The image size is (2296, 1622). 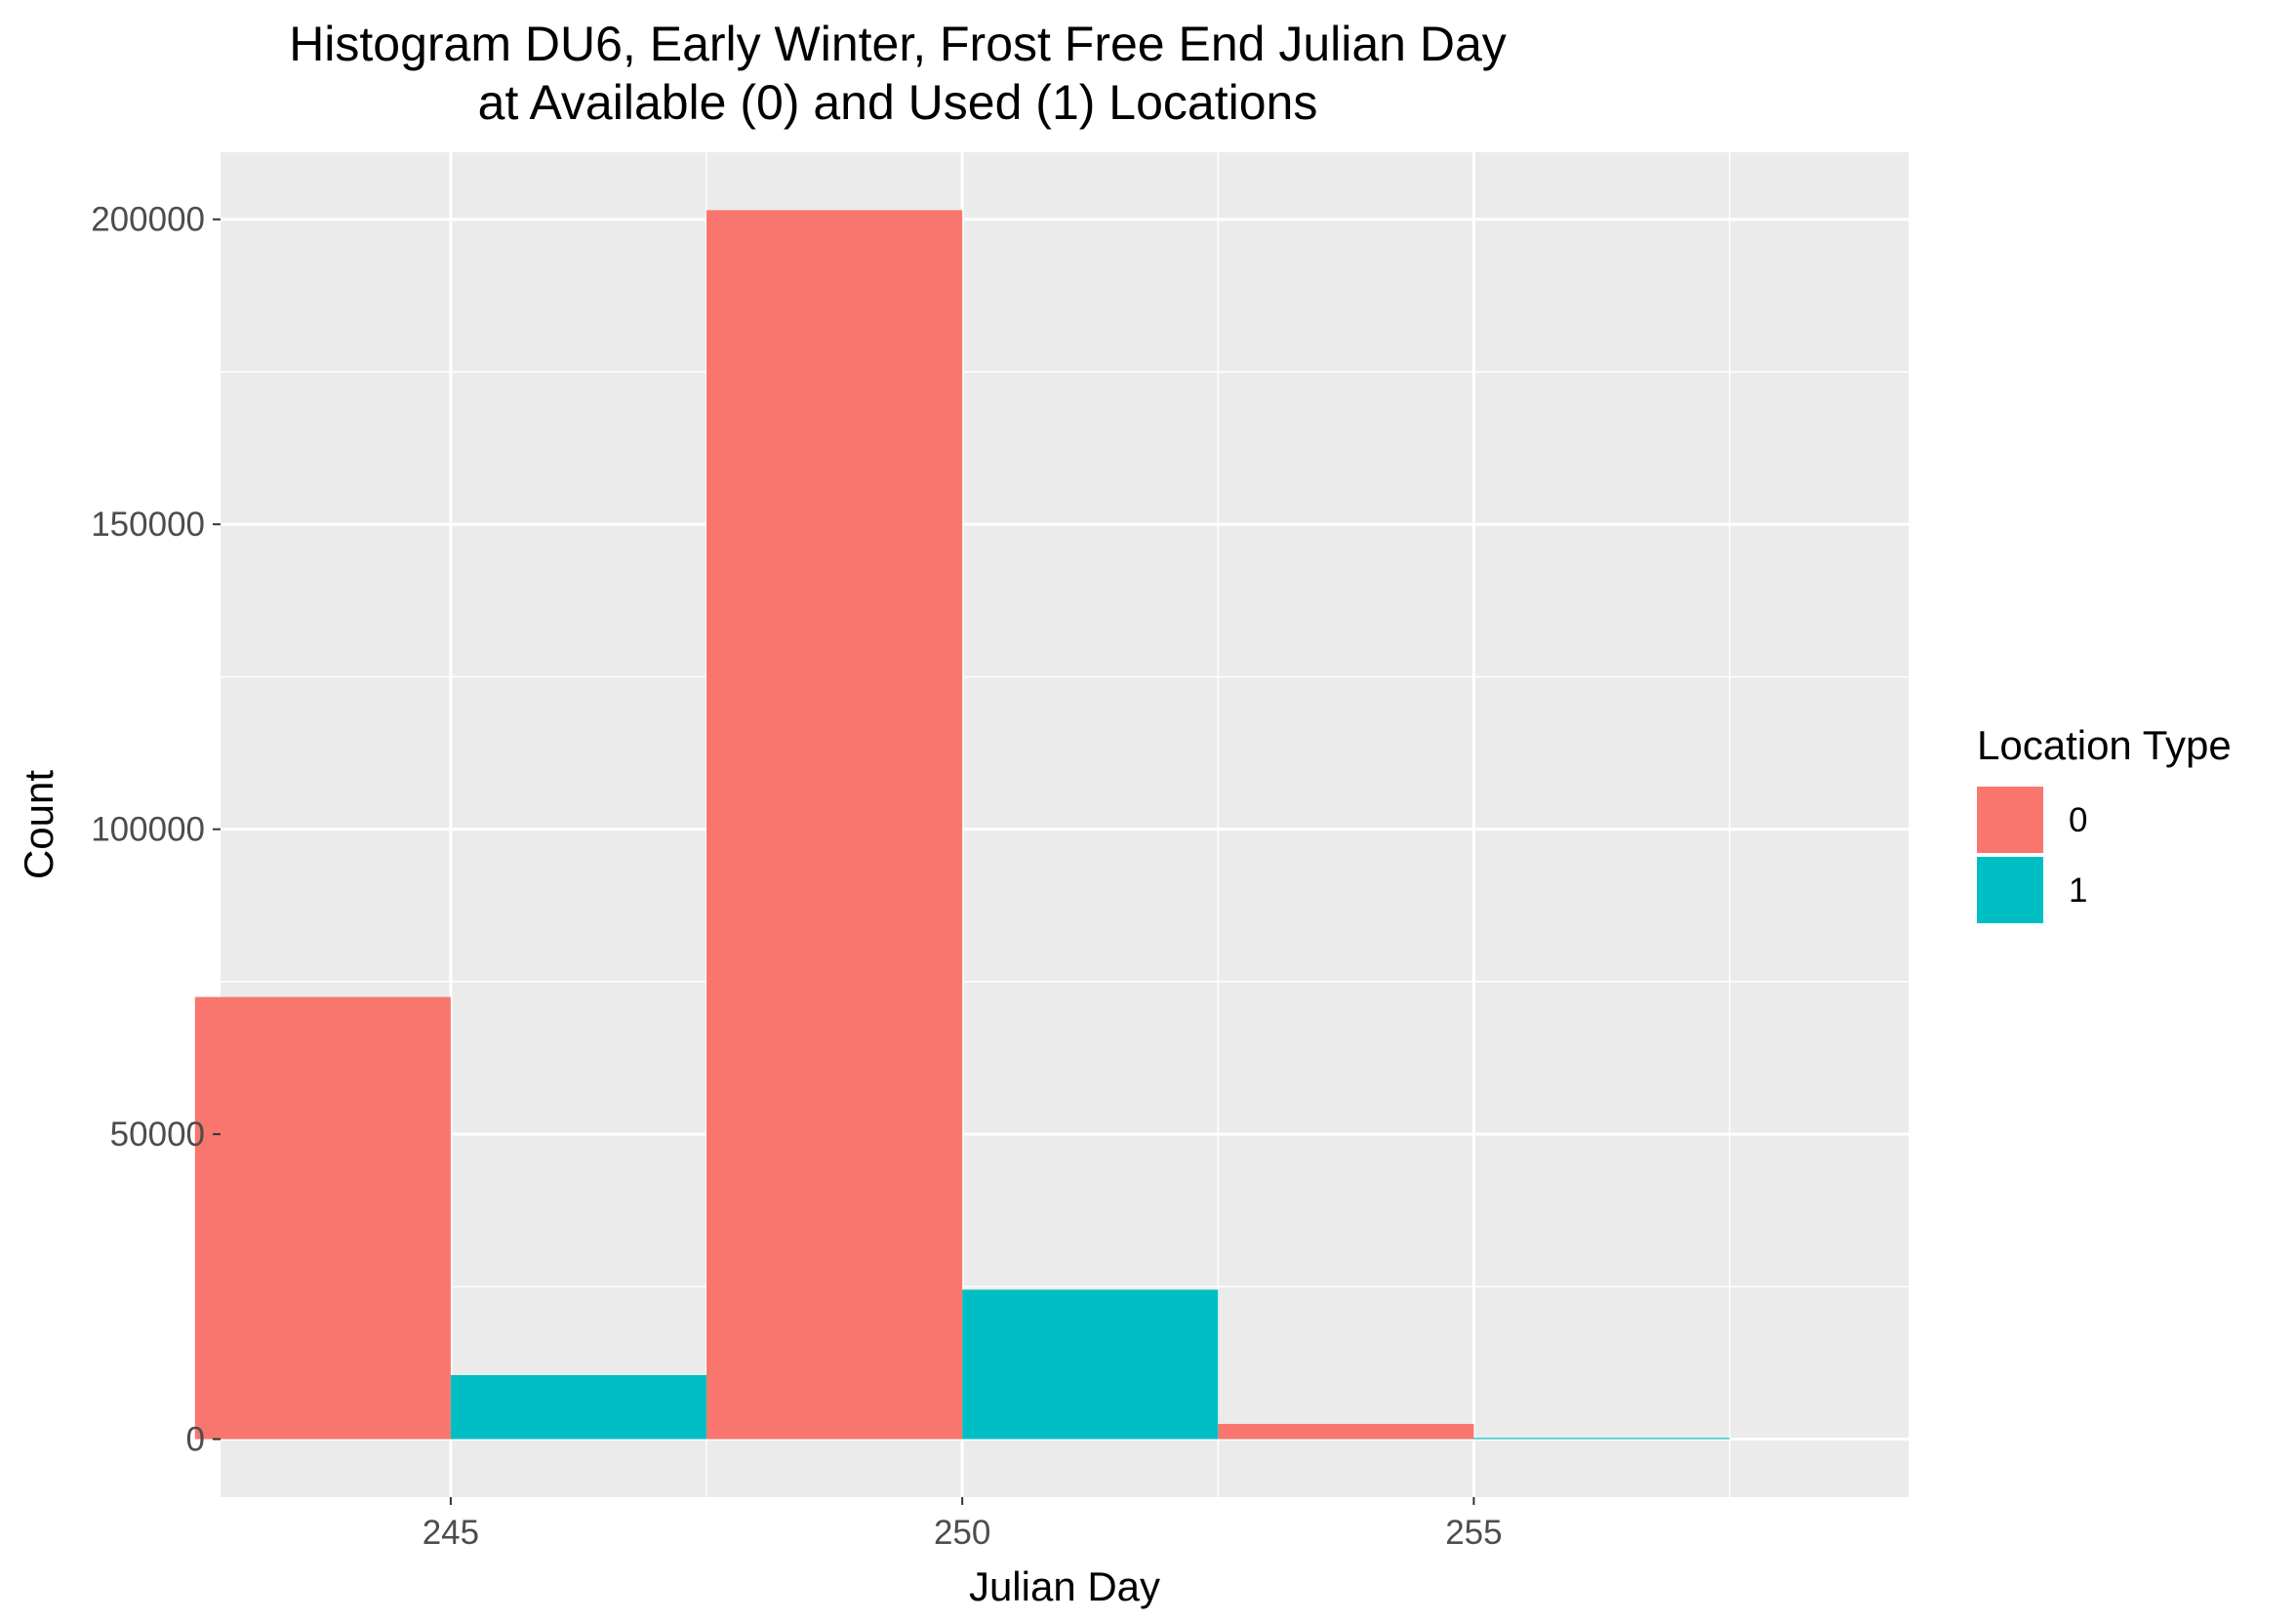 What do you see at coordinates (158, 1134) in the screenshot?
I see `y-tick-label-1: 50000` at bounding box center [158, 1134].